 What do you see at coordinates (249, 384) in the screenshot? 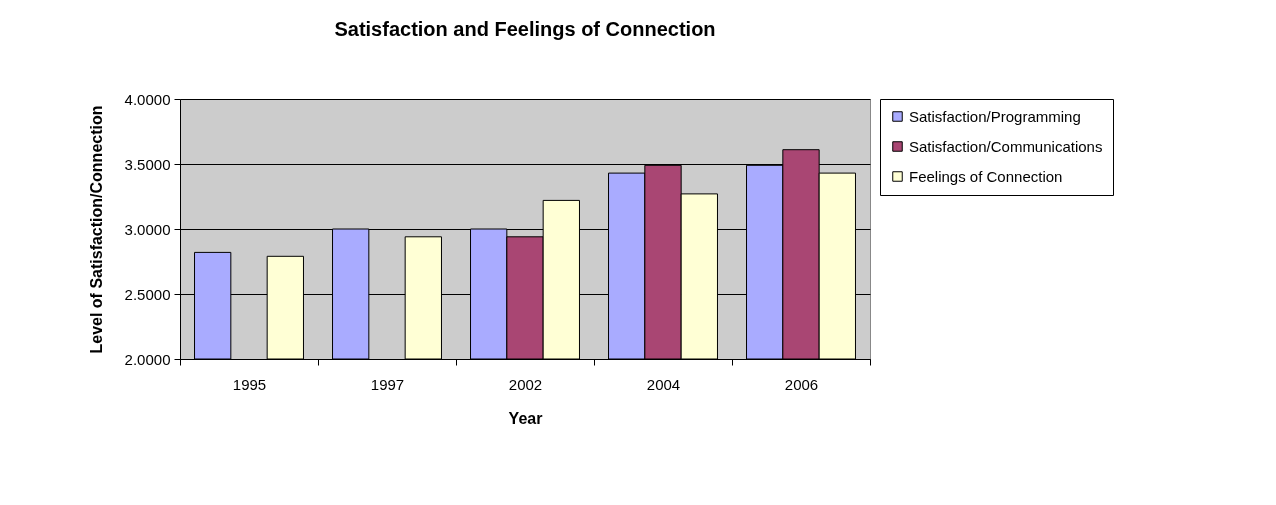
I see `x-tick-label: 1995` at bounding box center [249, 384].